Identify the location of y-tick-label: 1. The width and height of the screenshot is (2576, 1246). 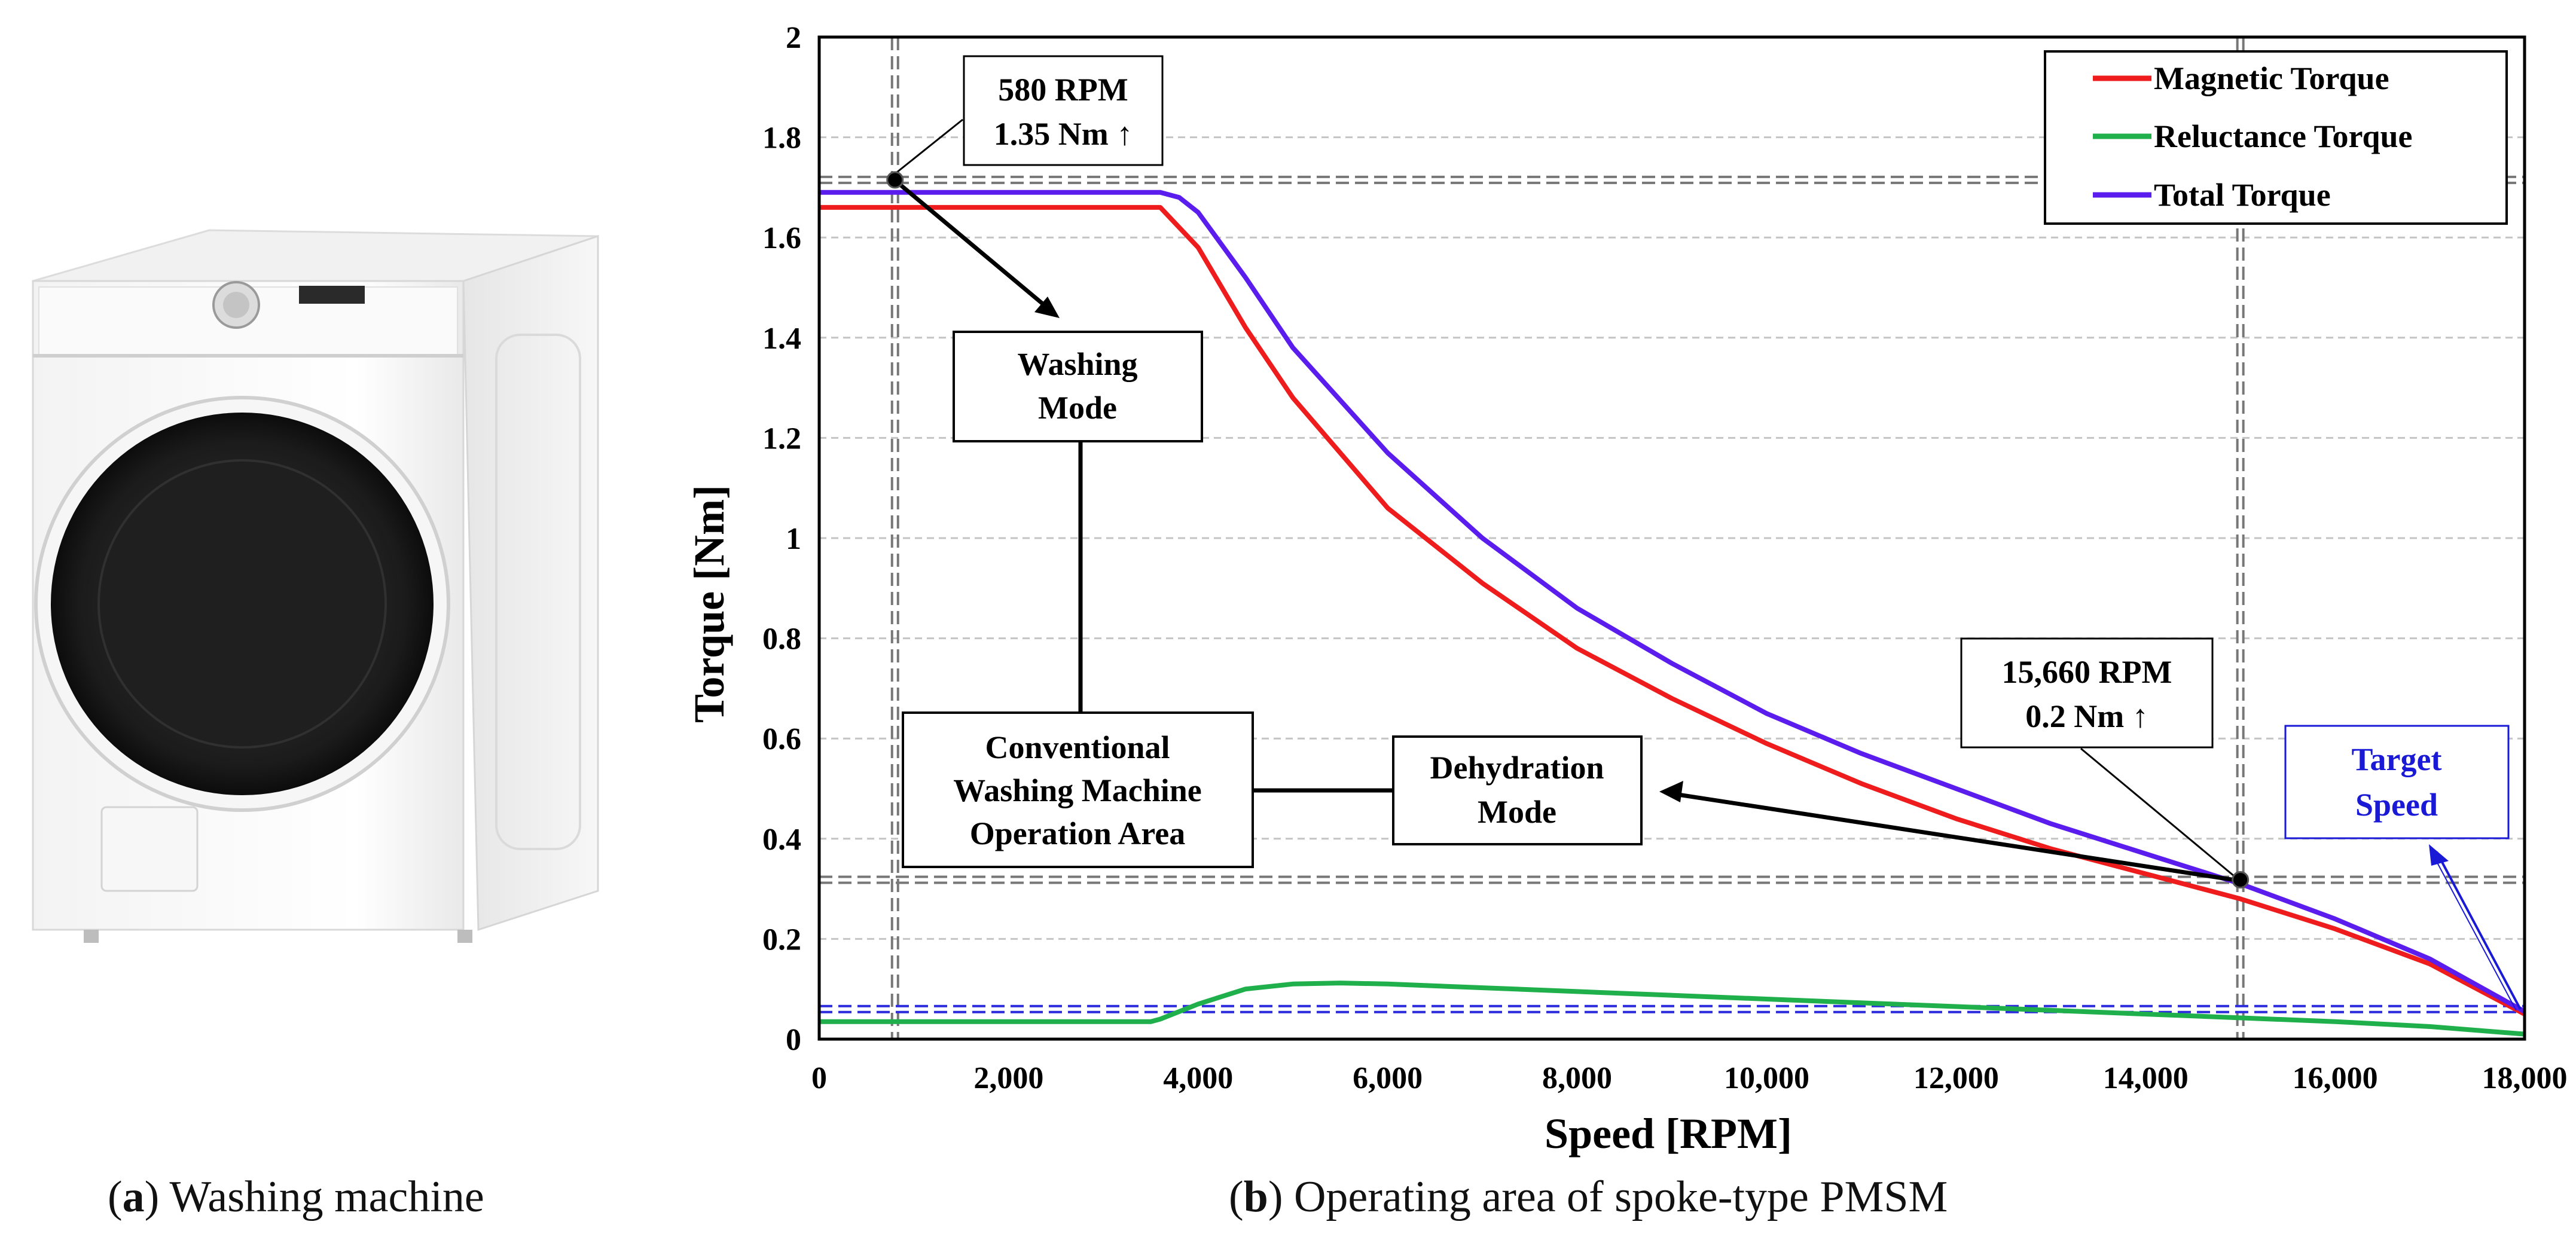
(793, 539).